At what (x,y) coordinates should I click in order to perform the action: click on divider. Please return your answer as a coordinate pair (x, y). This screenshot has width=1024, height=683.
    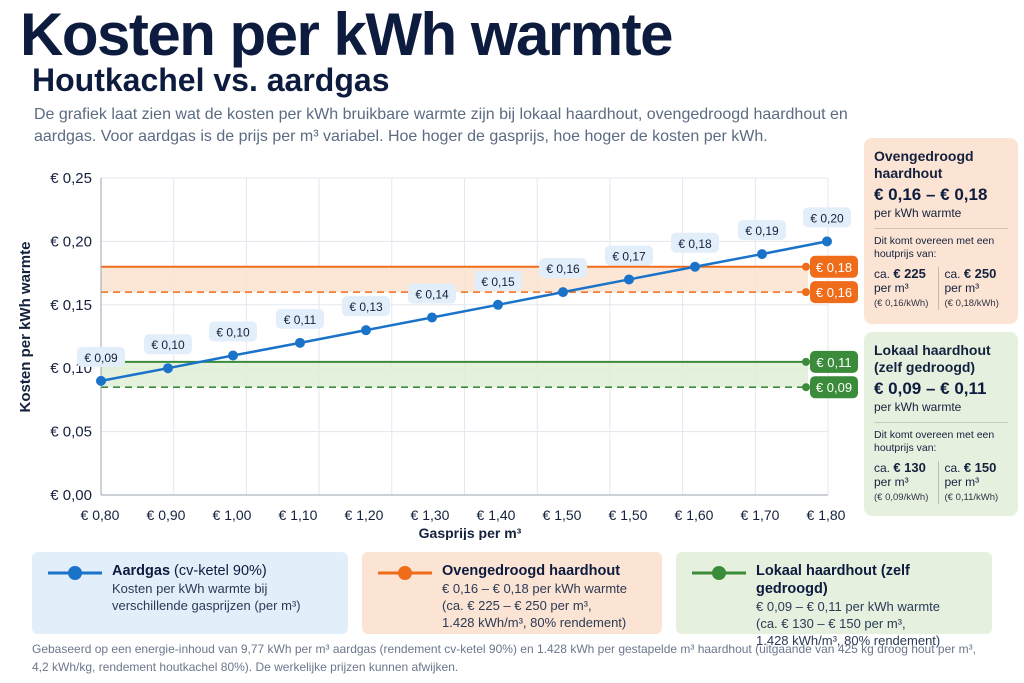
    Looking at the image, I should click on (941, 422).